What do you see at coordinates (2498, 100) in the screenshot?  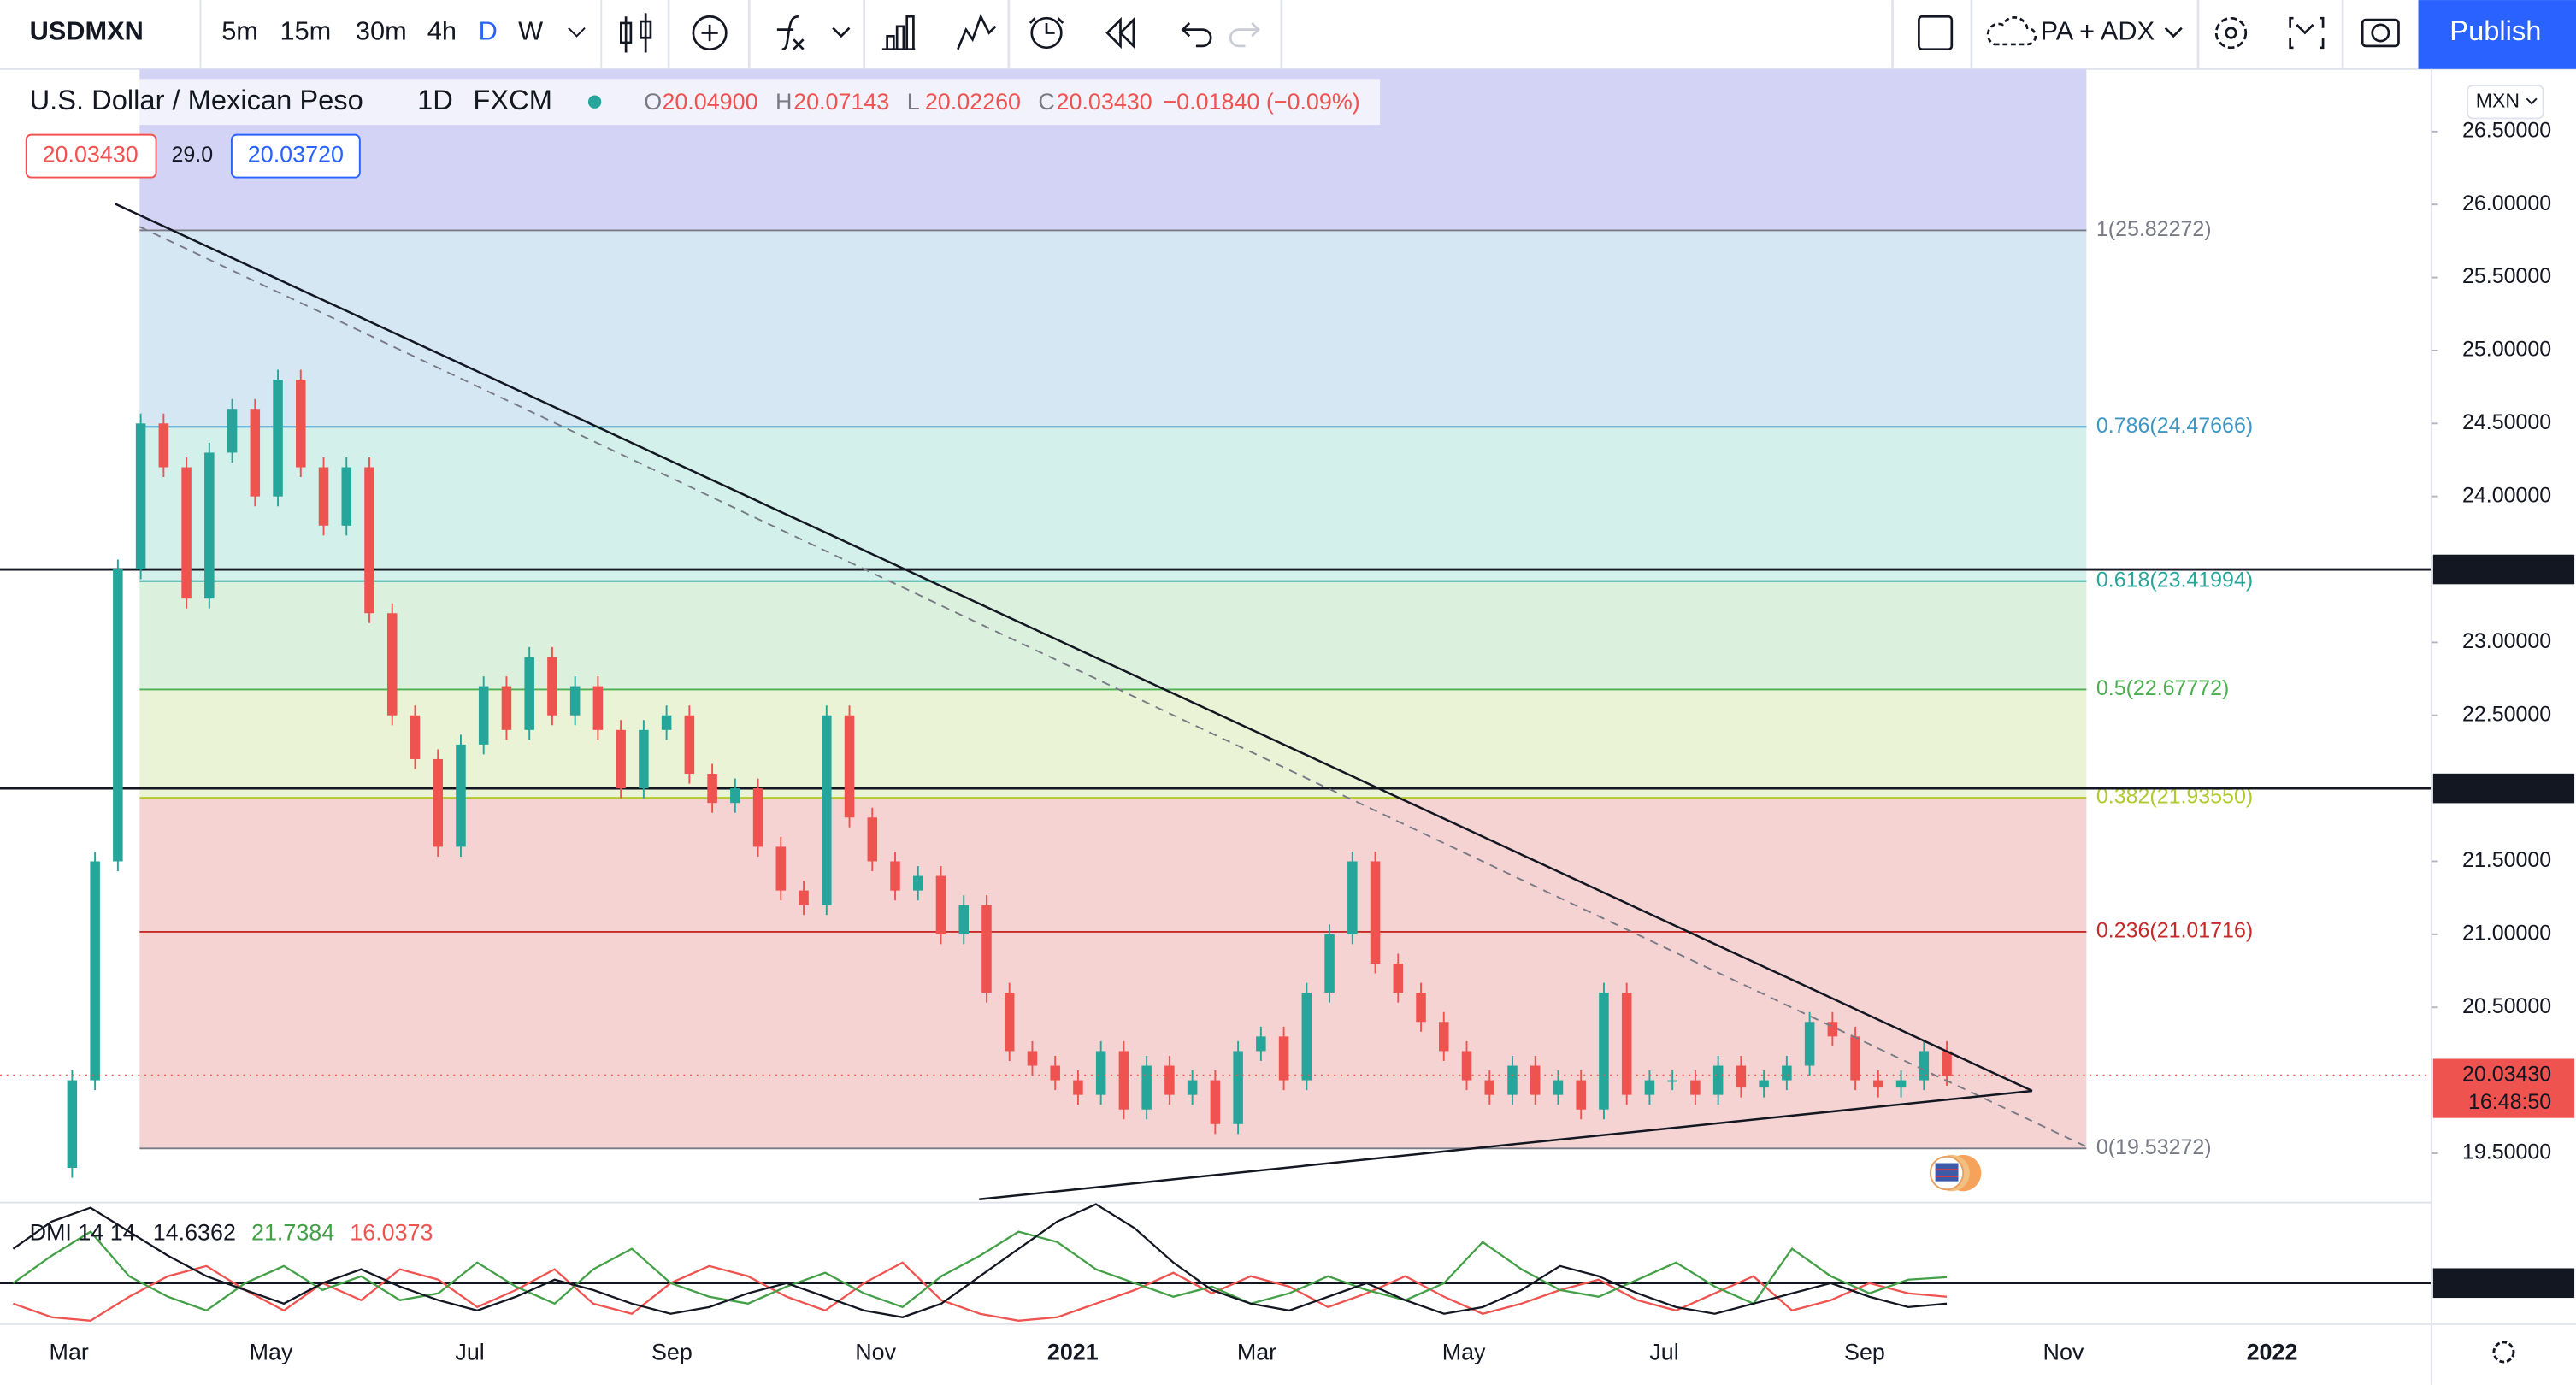 I see `currency: MXN` at bounding box center [2498, 100].